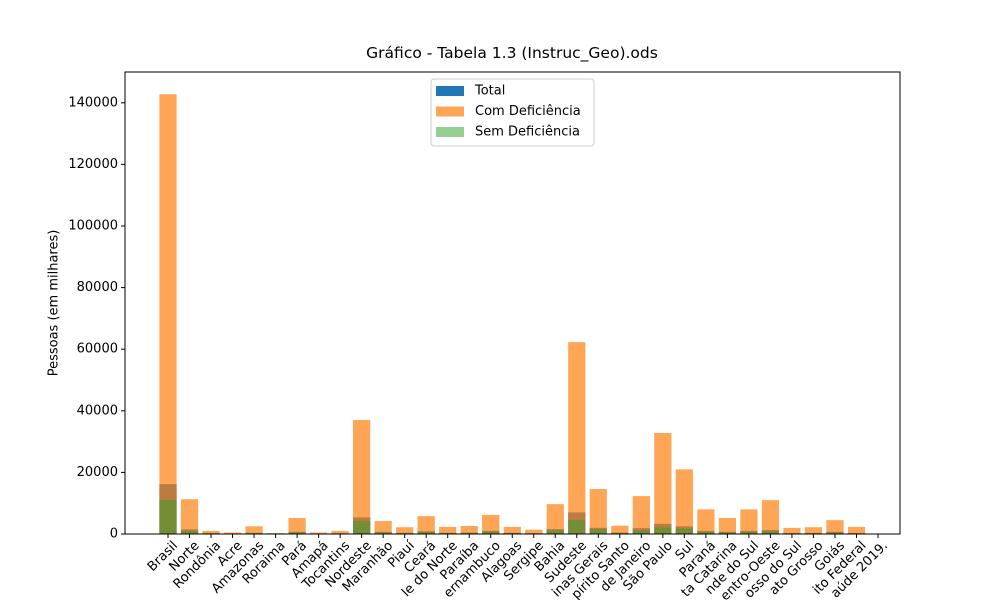 This screenshot has width=1000, height=600. I want to click on y-tick-label: 80000, so click(97, 287).